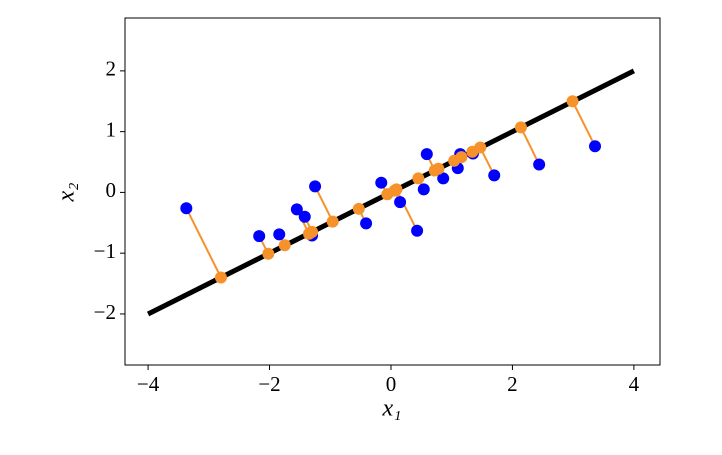  What do you see at coordinates (269, 384) in the screenshot?
I see `x-tick-label: −2` at bounding box center [269, 384].